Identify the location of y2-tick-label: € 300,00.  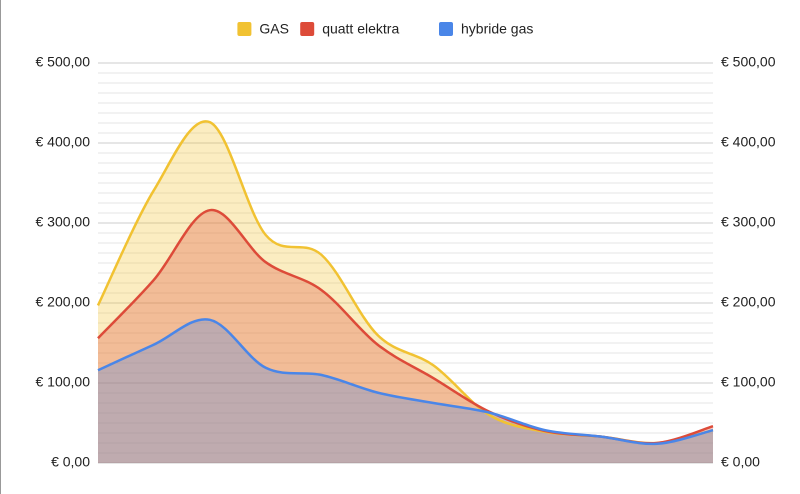
(748, 222).